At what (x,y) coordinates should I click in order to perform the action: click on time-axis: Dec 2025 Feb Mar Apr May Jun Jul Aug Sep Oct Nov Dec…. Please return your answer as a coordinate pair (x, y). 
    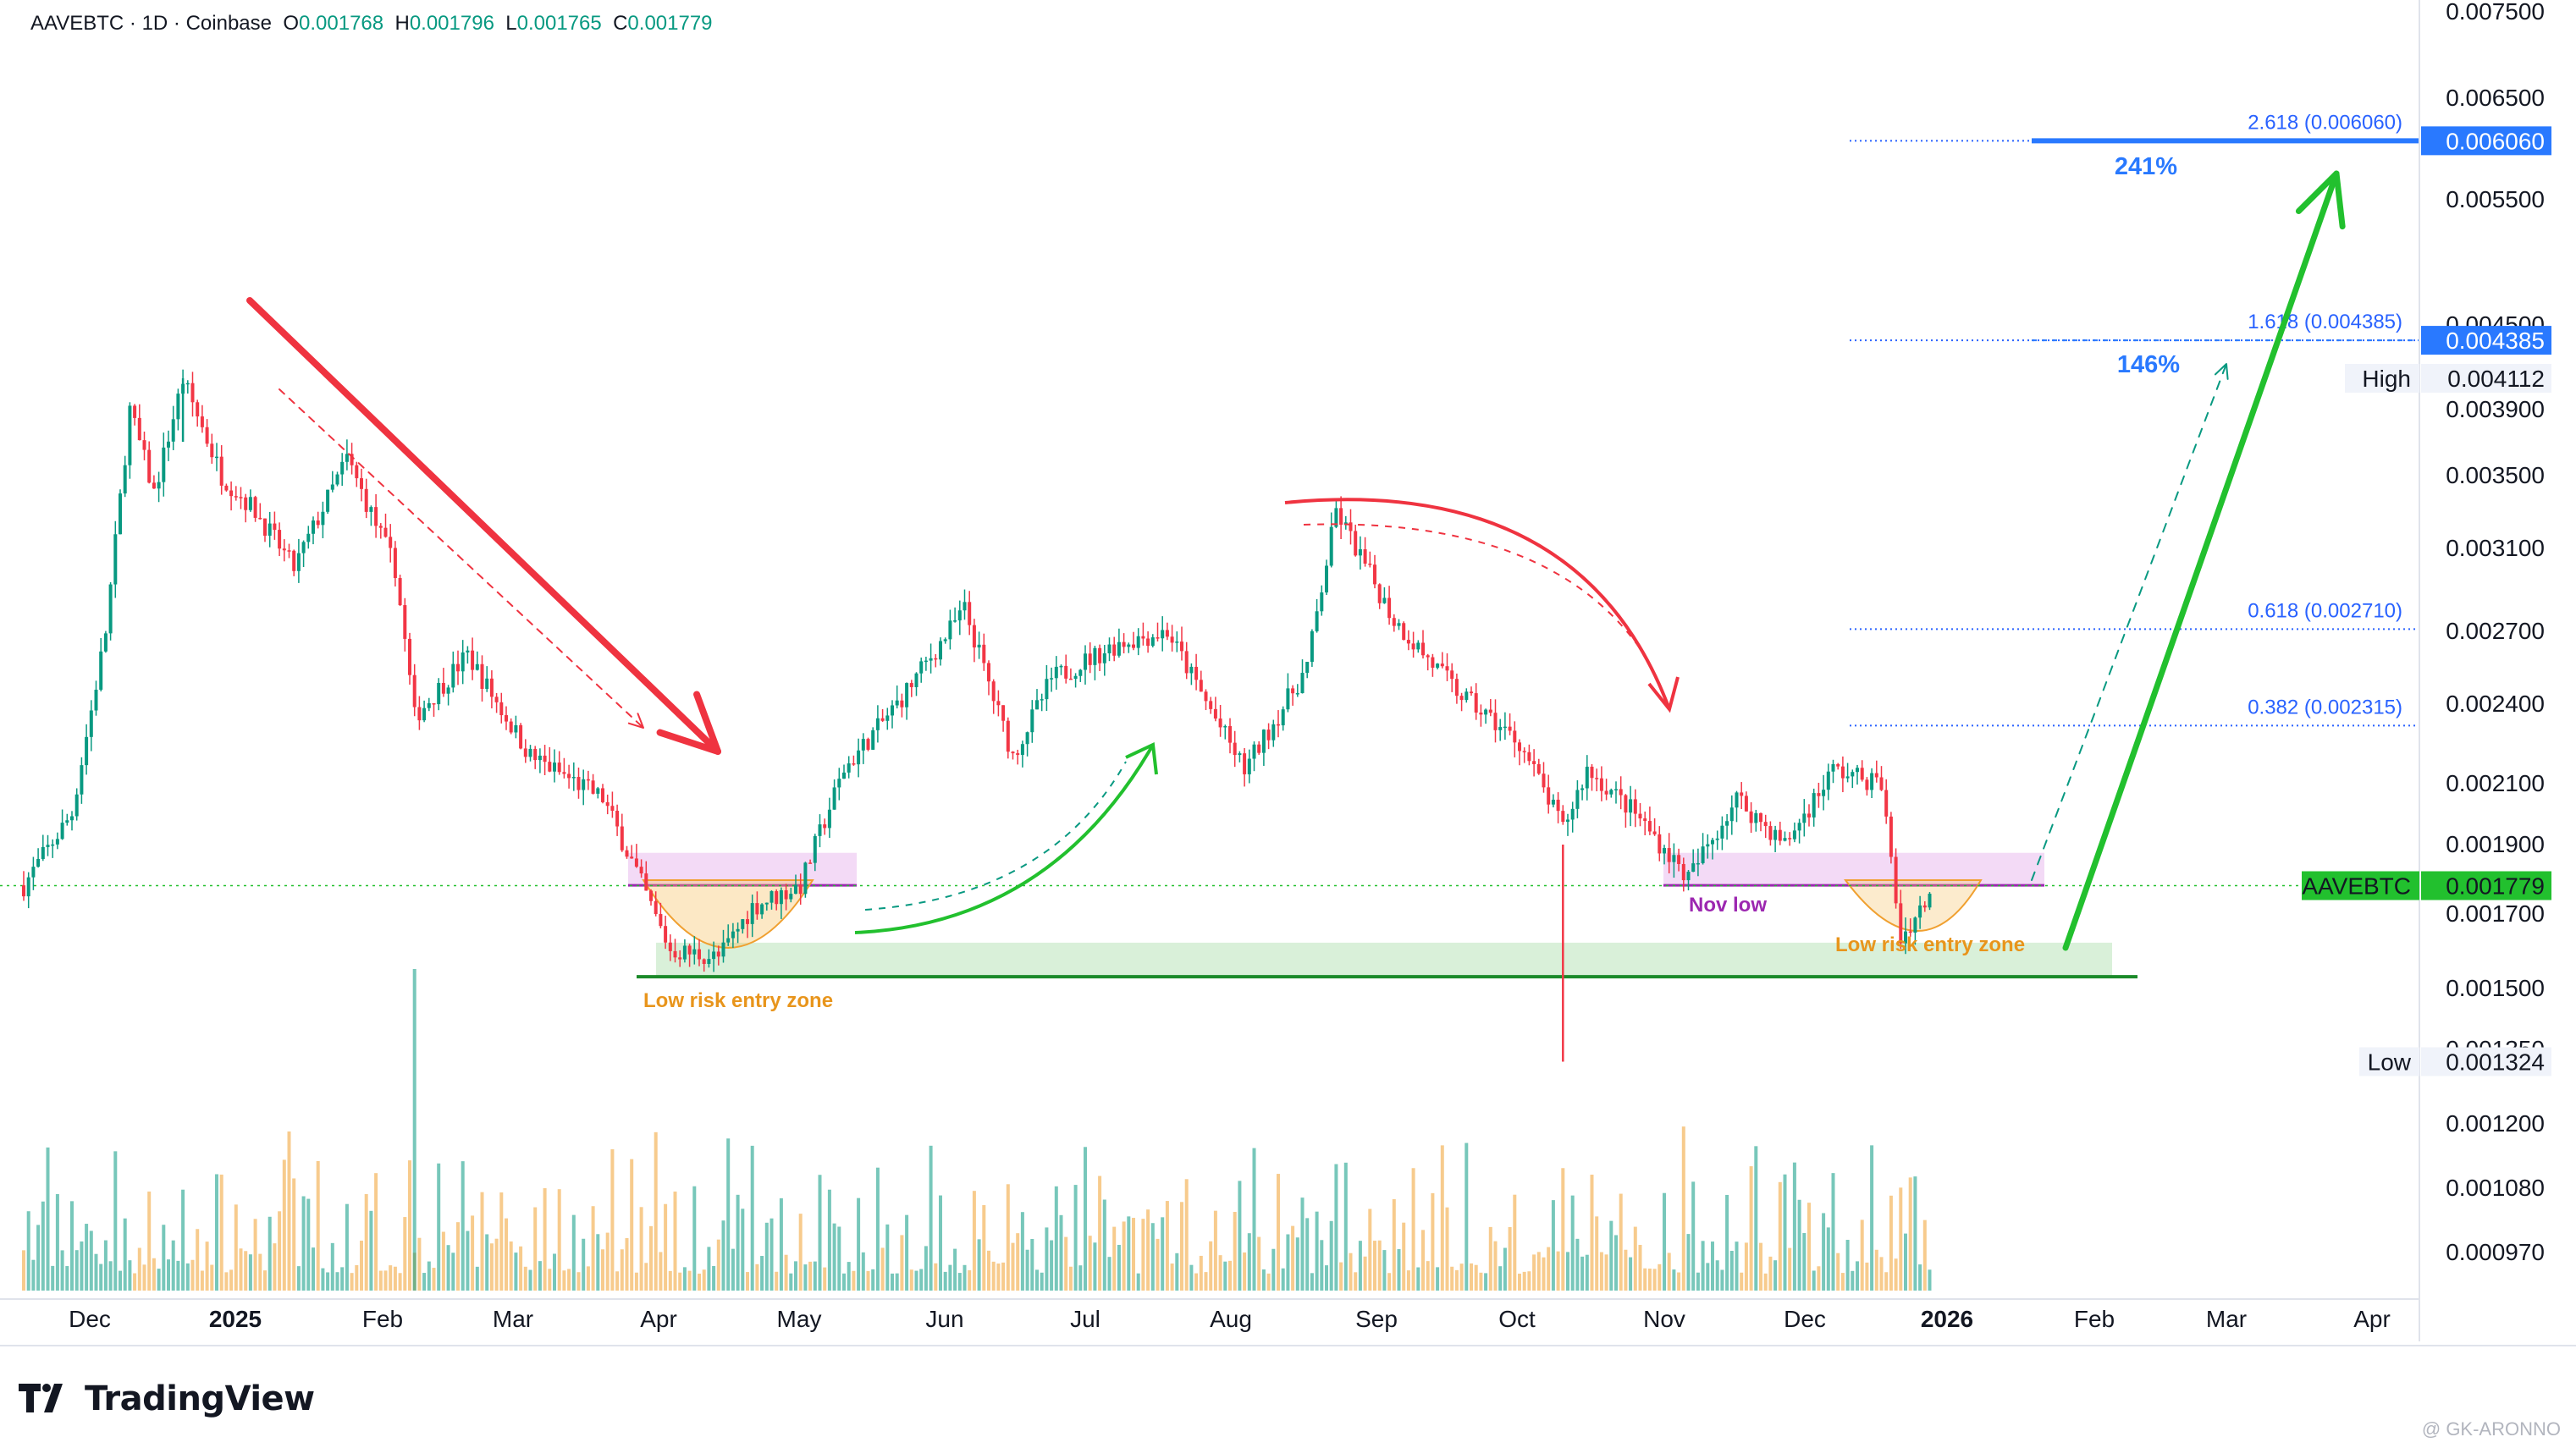
    Looking at the image, I should click on (1288, 1322).